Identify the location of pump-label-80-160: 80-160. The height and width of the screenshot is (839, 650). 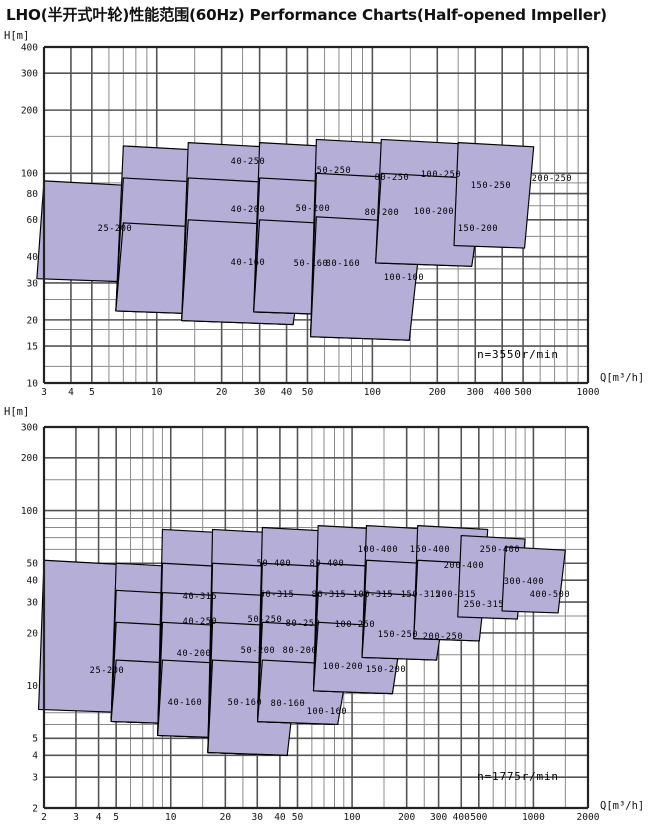
(288, 704).